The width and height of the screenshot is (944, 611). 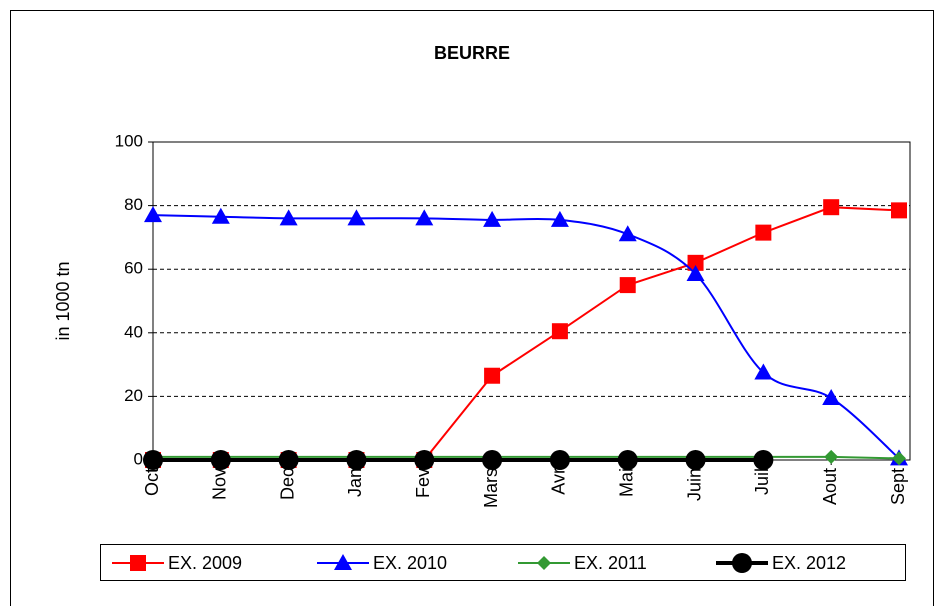 What do you see at coordinates (287, 484) in the screenshot?
I see `x-tick-label: Dec` at bounding box center [287, 484].